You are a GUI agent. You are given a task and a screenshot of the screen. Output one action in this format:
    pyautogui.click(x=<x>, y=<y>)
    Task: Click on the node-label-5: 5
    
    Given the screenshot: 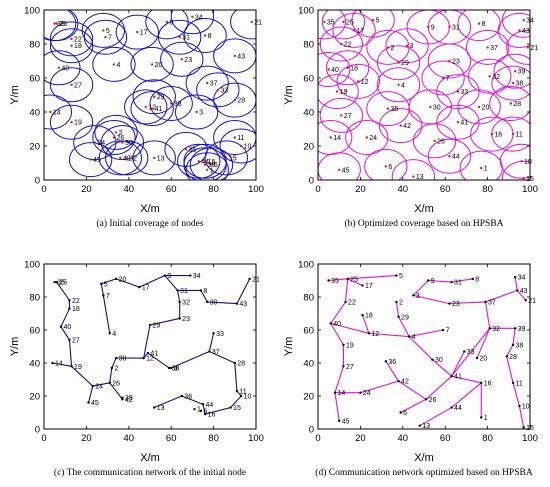 What is the action you would take?
    pyautogui.click(x=401, y=276)
    